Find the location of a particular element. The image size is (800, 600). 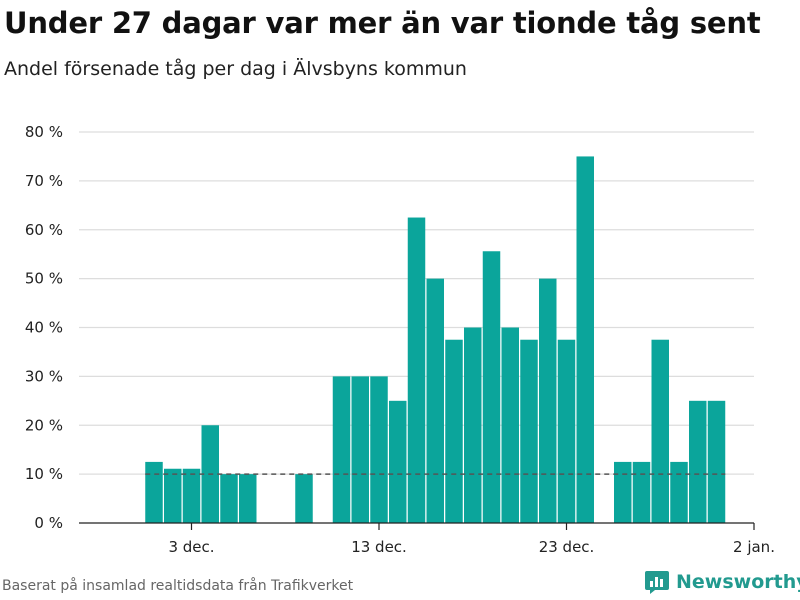

brand-logo: Newsworthy is located at coordinates (722, 582).